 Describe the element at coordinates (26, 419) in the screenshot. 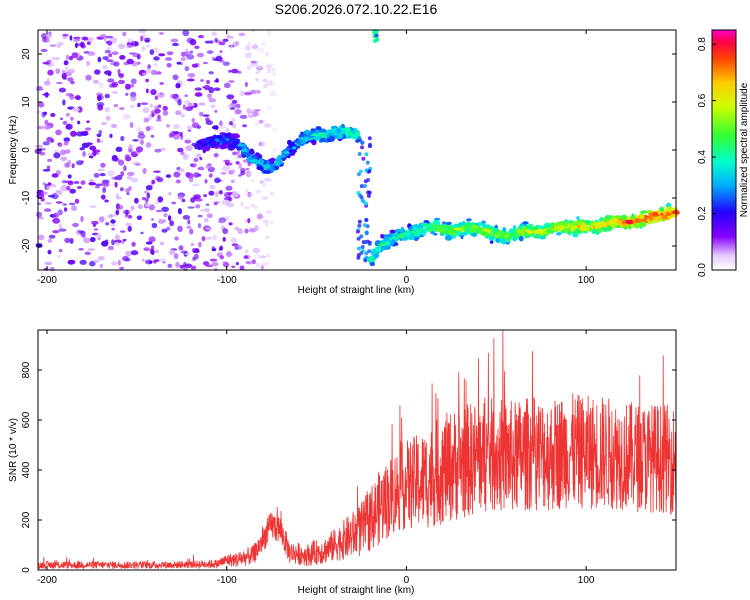

I see `y-tick-label: 600` at that location.